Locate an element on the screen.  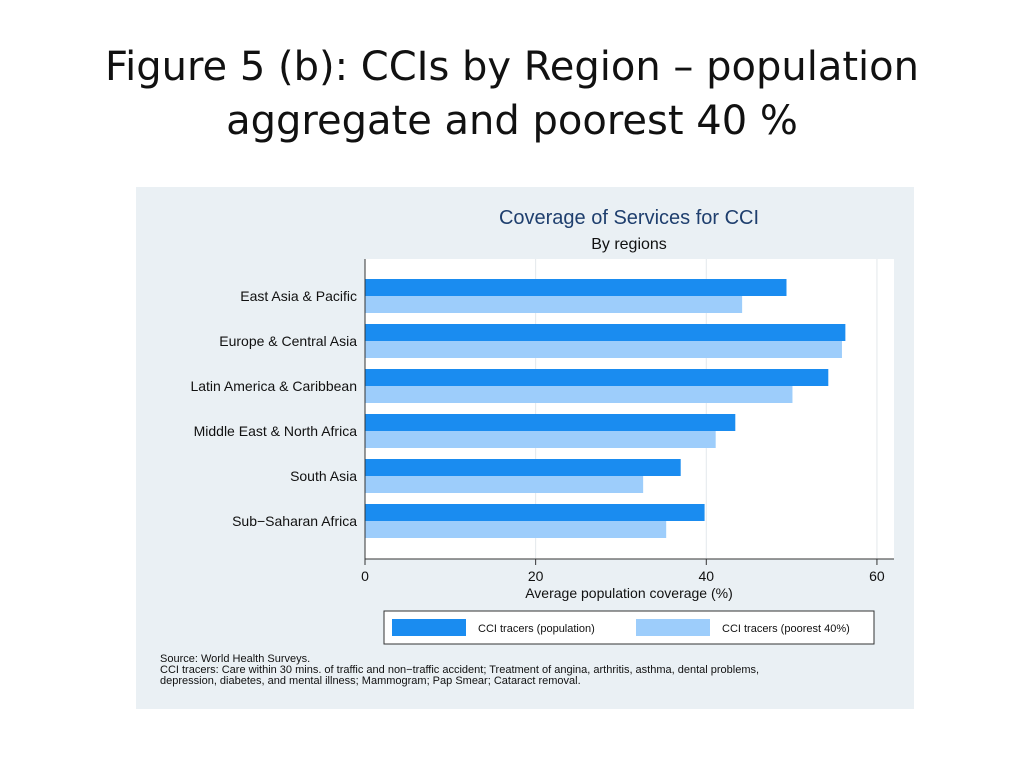
x-axis-title: Average population coverage (%) is located at coordinates (629, 593).